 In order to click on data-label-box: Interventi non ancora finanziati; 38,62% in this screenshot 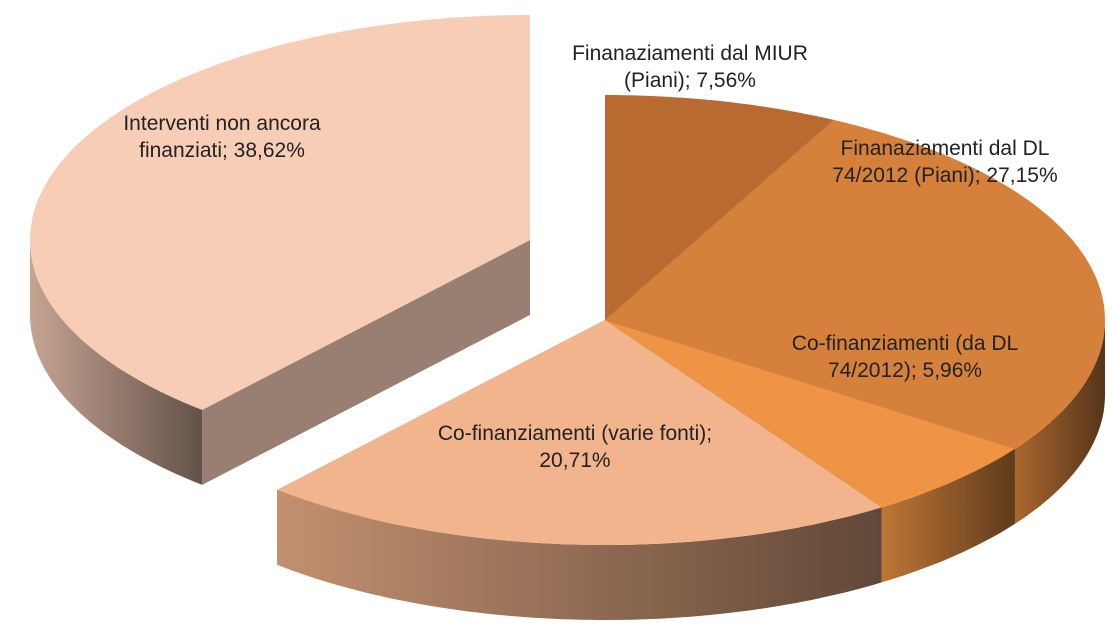, I will do `click(222, 137)`.